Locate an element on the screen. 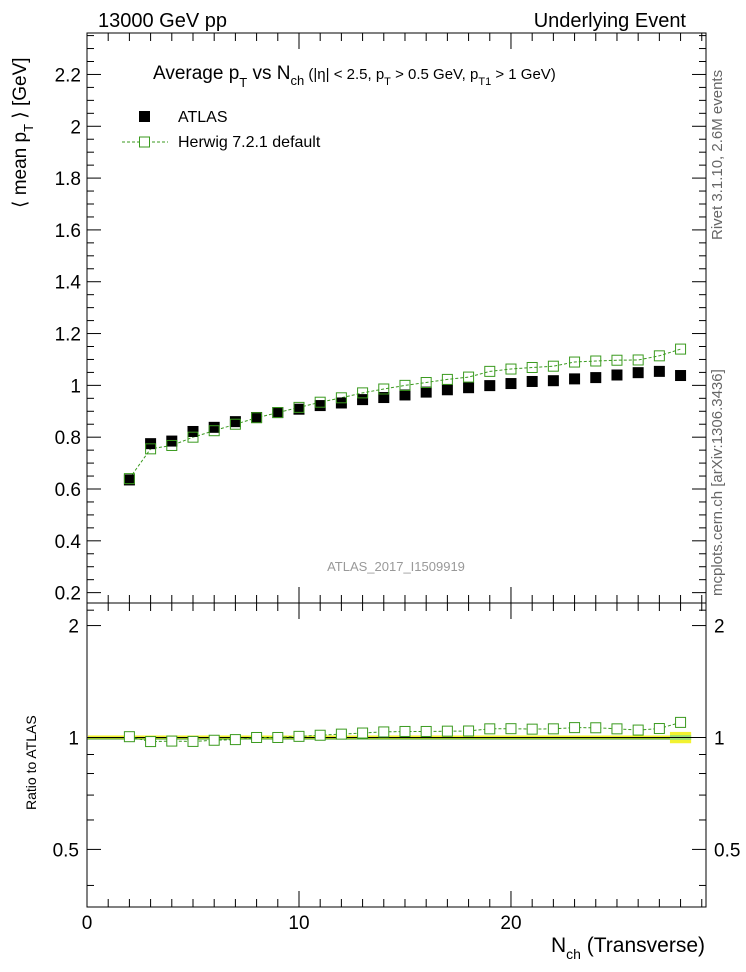 This screenshot has width=746, height=972. main-ytick-label: 0.6 is located at coordinates (68, 490).